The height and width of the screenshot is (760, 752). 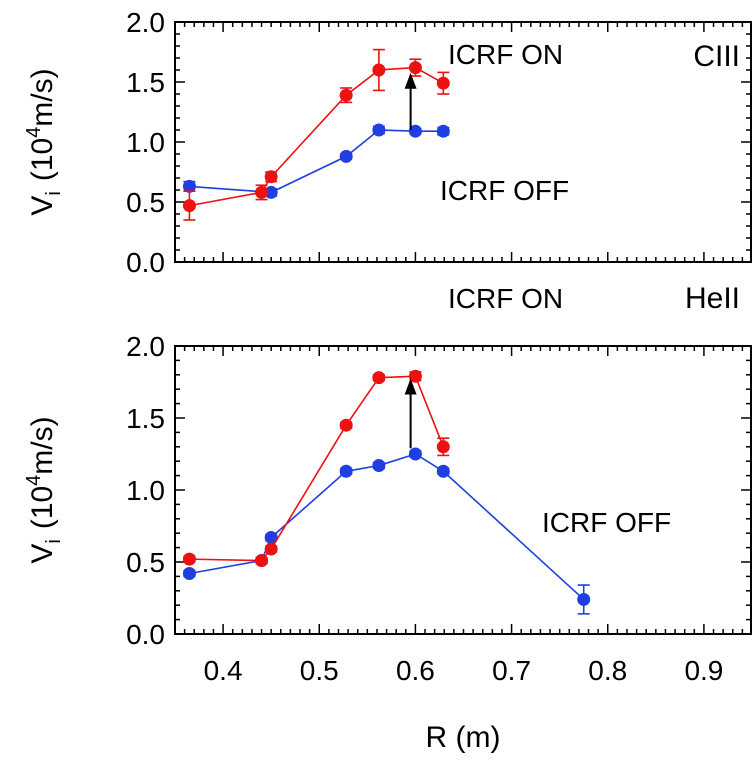 I want to click on x-tick-label: 0.7, so click(x=511, y=670).